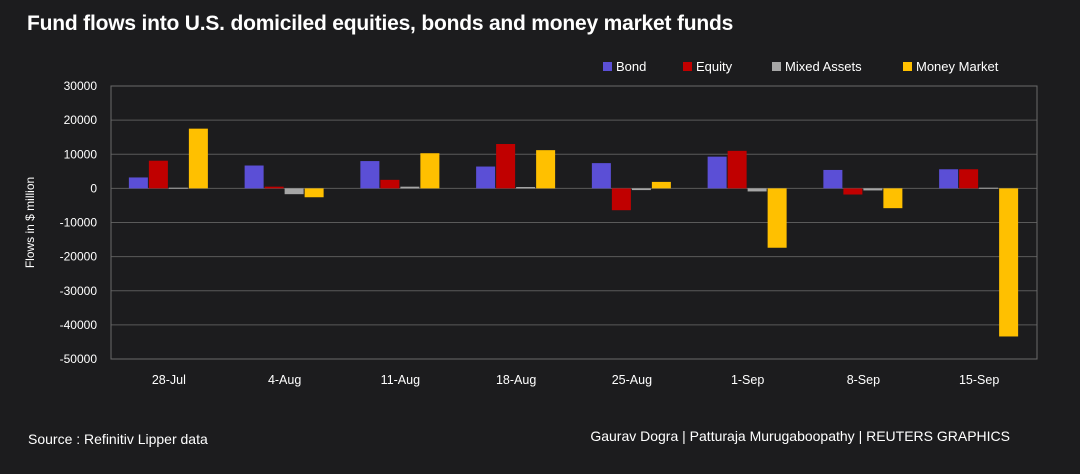 This screenshot has width=1080, height=474. Describe the element at coordinates (93, 188) in the screenshot. I see `y-tick-label: 0` at that location.